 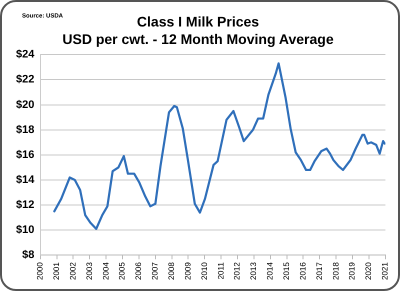 What do you see at coordinates (56, 271) in the screenshot?
I see `x-tick-label: 2001` at bounding box center [56, 271].